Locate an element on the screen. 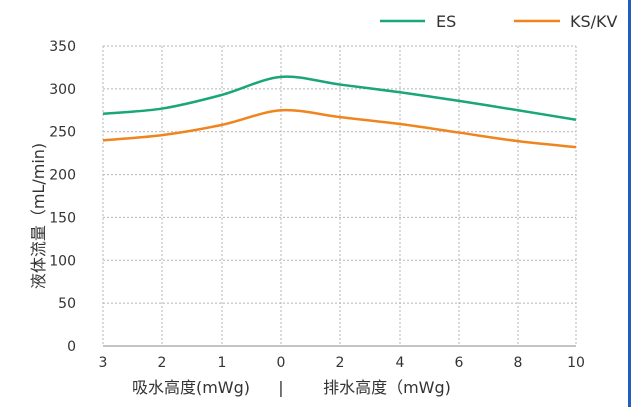 This screenshot has width=643, height=407. legend-label-0: ES is located at coordinates (446, 21).